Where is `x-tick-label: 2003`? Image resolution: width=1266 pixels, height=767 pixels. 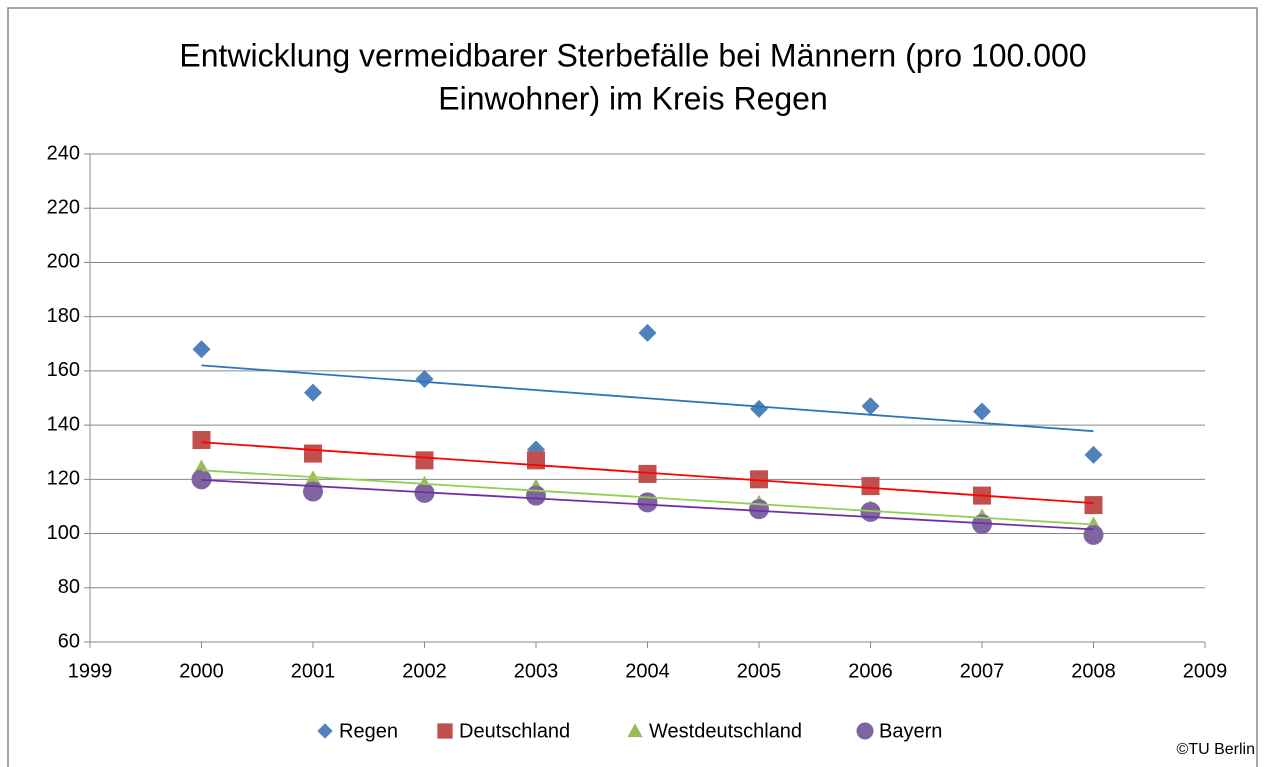 x-tick-label: 2003 is located at coordinates (536, 671).